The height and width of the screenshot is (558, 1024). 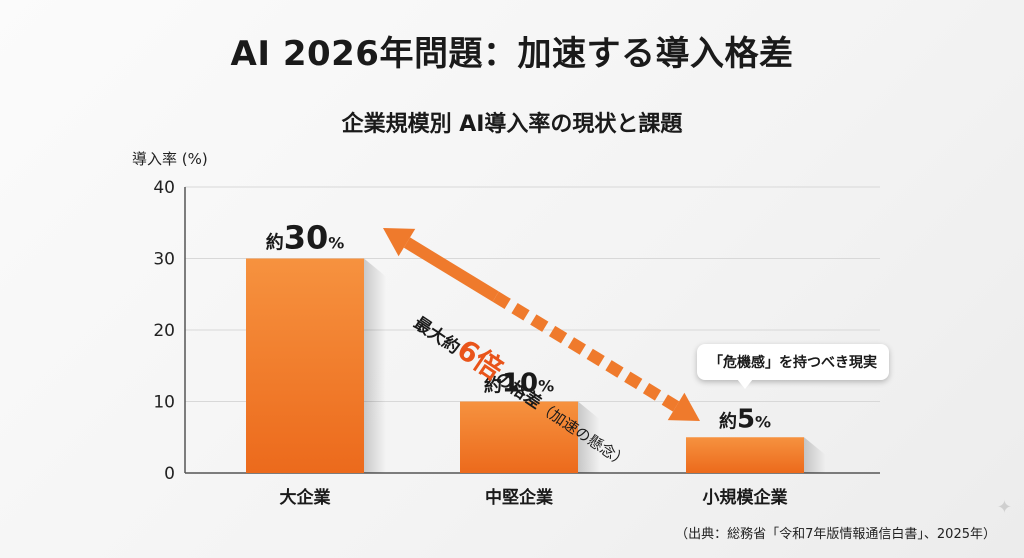 What do you see at coordinates (169, 474) in the screenshot?
I see `y-tick-label: 0` at bounding box center [169, 474].